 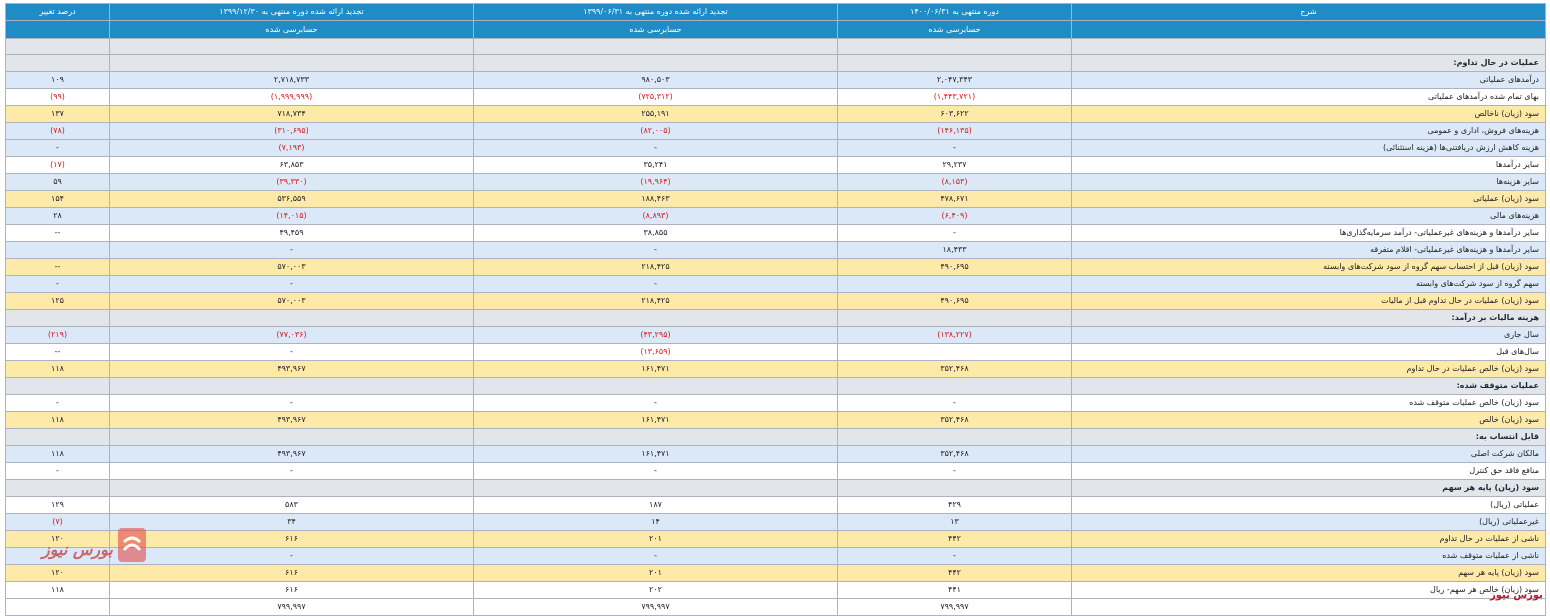 What do you see at coordinates (291, 165) in the screenshot?
I see `row-value-p3: ۶۳,۸۵۳` at bounding box center [291, 165].